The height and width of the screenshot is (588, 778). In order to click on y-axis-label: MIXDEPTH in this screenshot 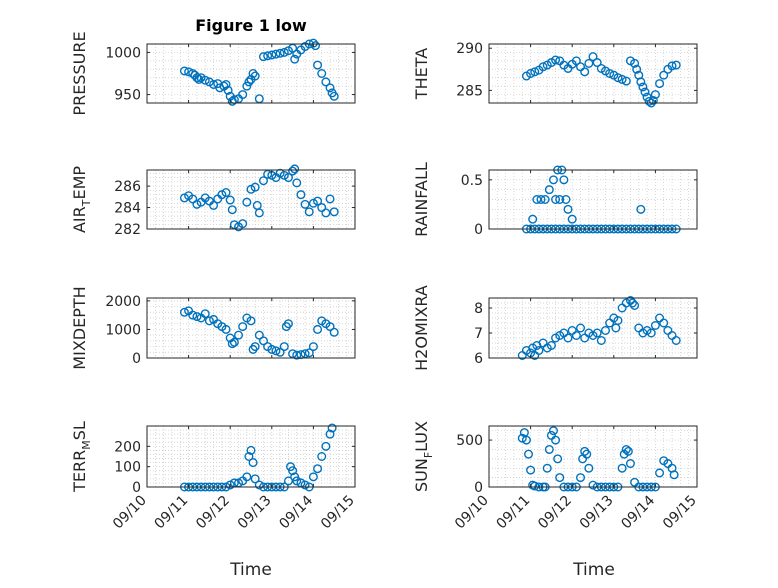, I will do `click(79, 327)`.